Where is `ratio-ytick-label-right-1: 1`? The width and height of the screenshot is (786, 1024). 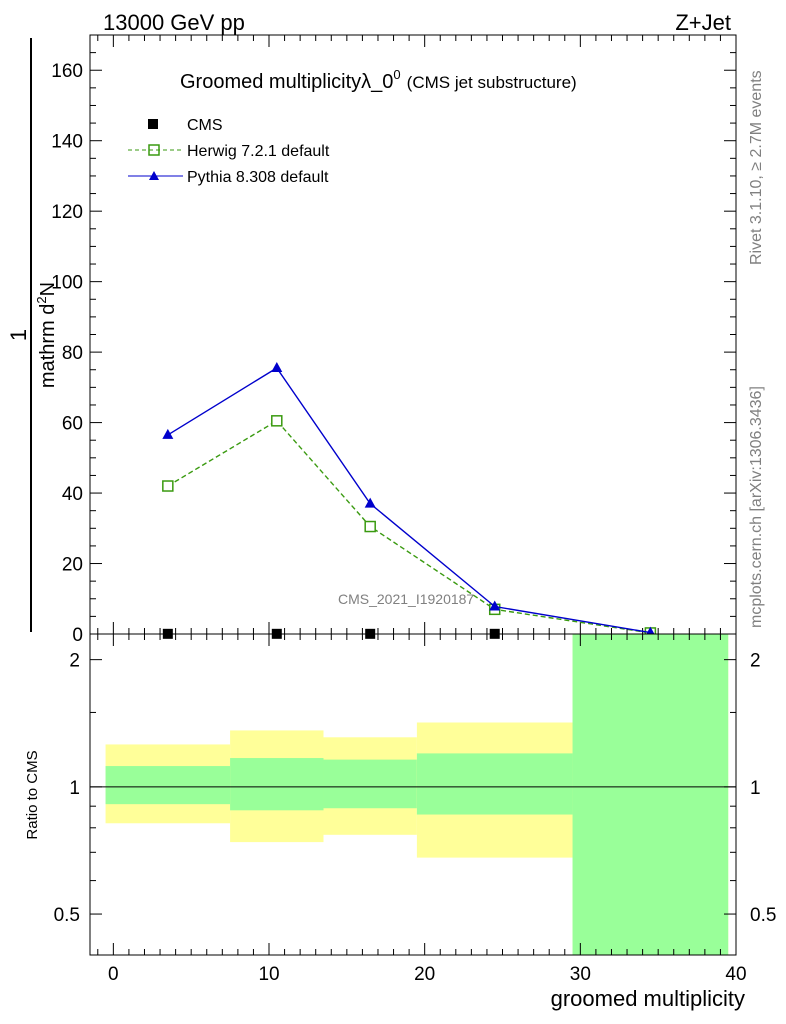
ratio-ytick-label-right-1: 1 is located at coordinates (755, 788).